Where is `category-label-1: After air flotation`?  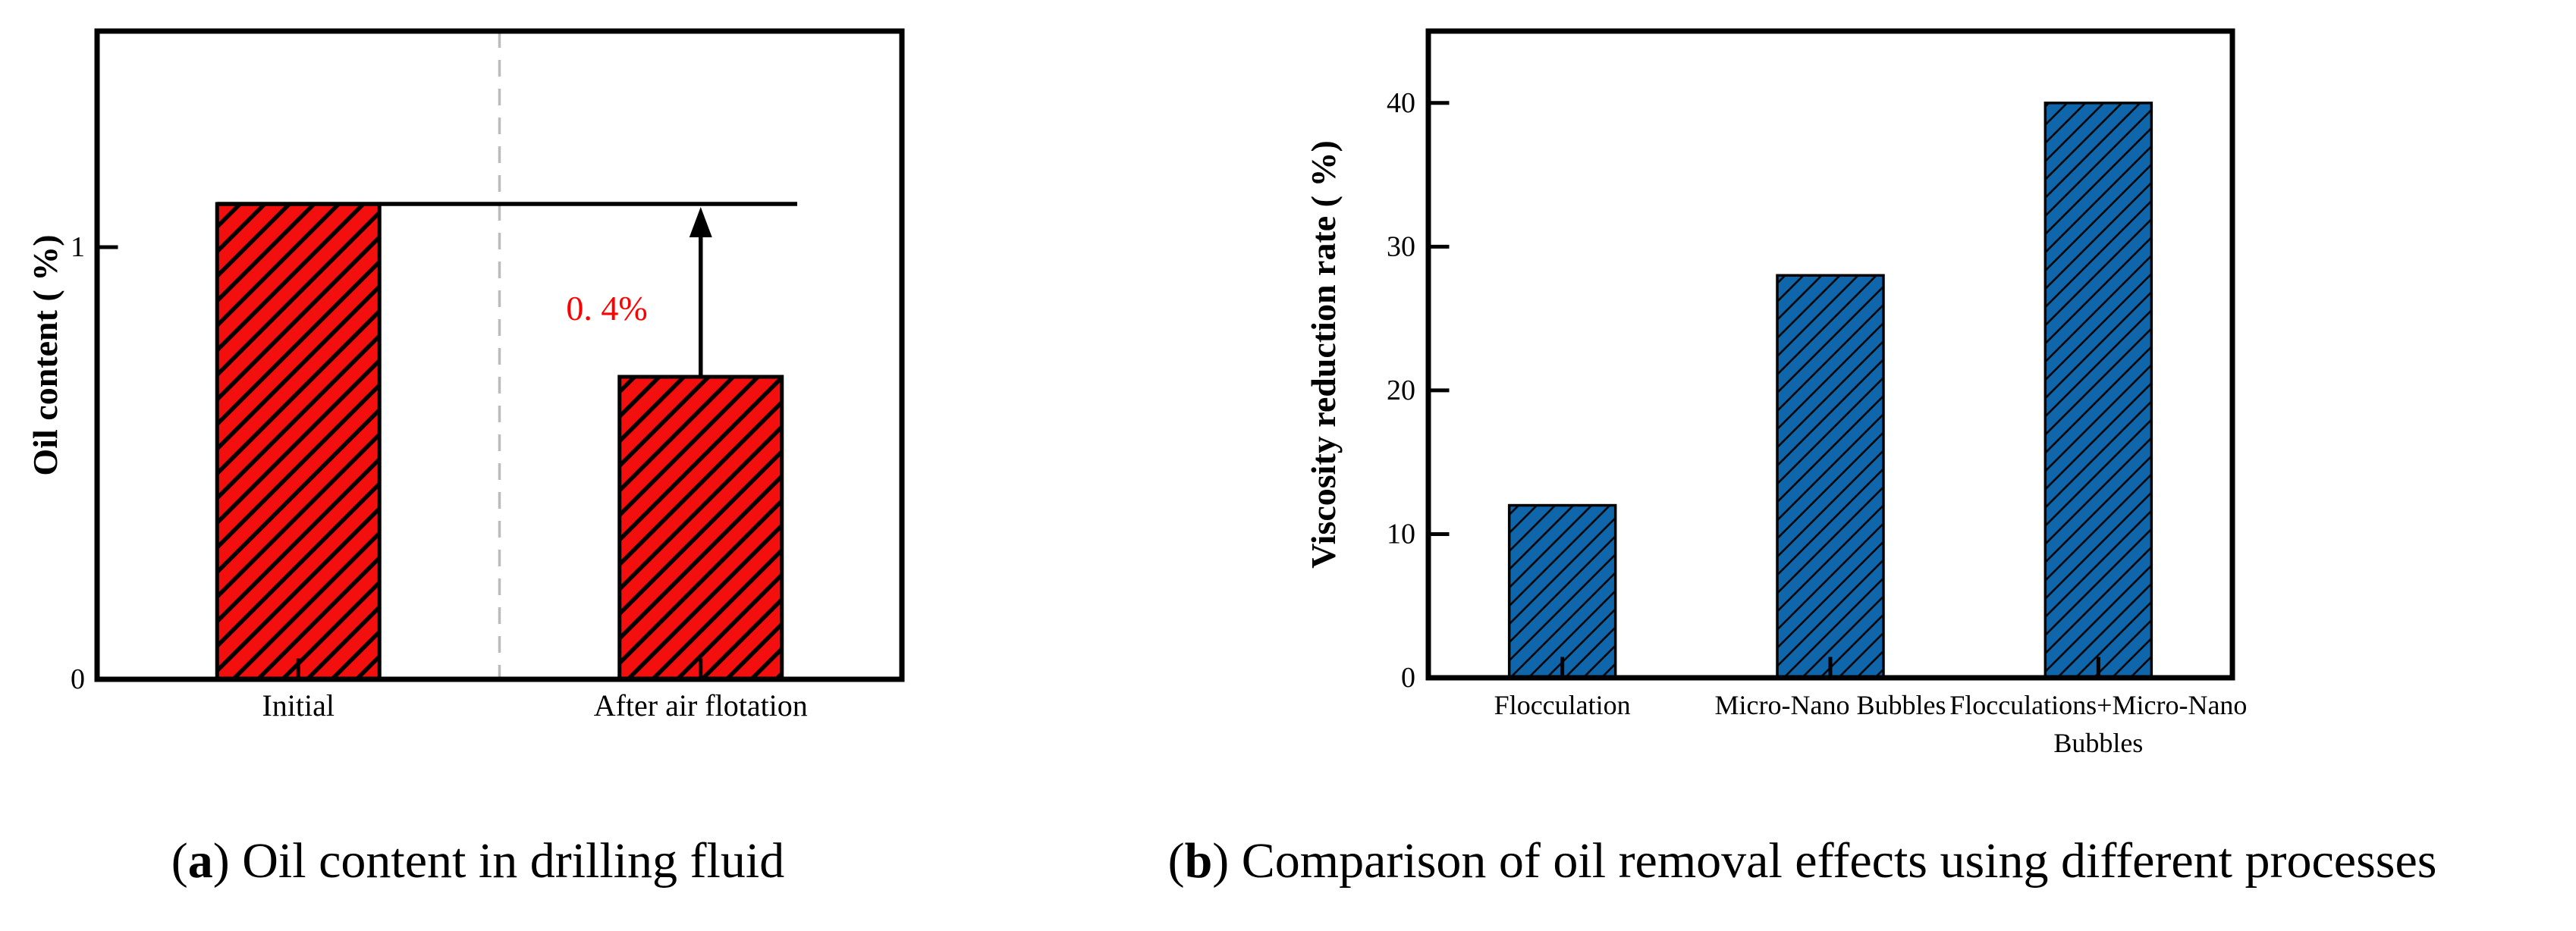 category-label-1: After air flotation is located at coordinates (701, 705).